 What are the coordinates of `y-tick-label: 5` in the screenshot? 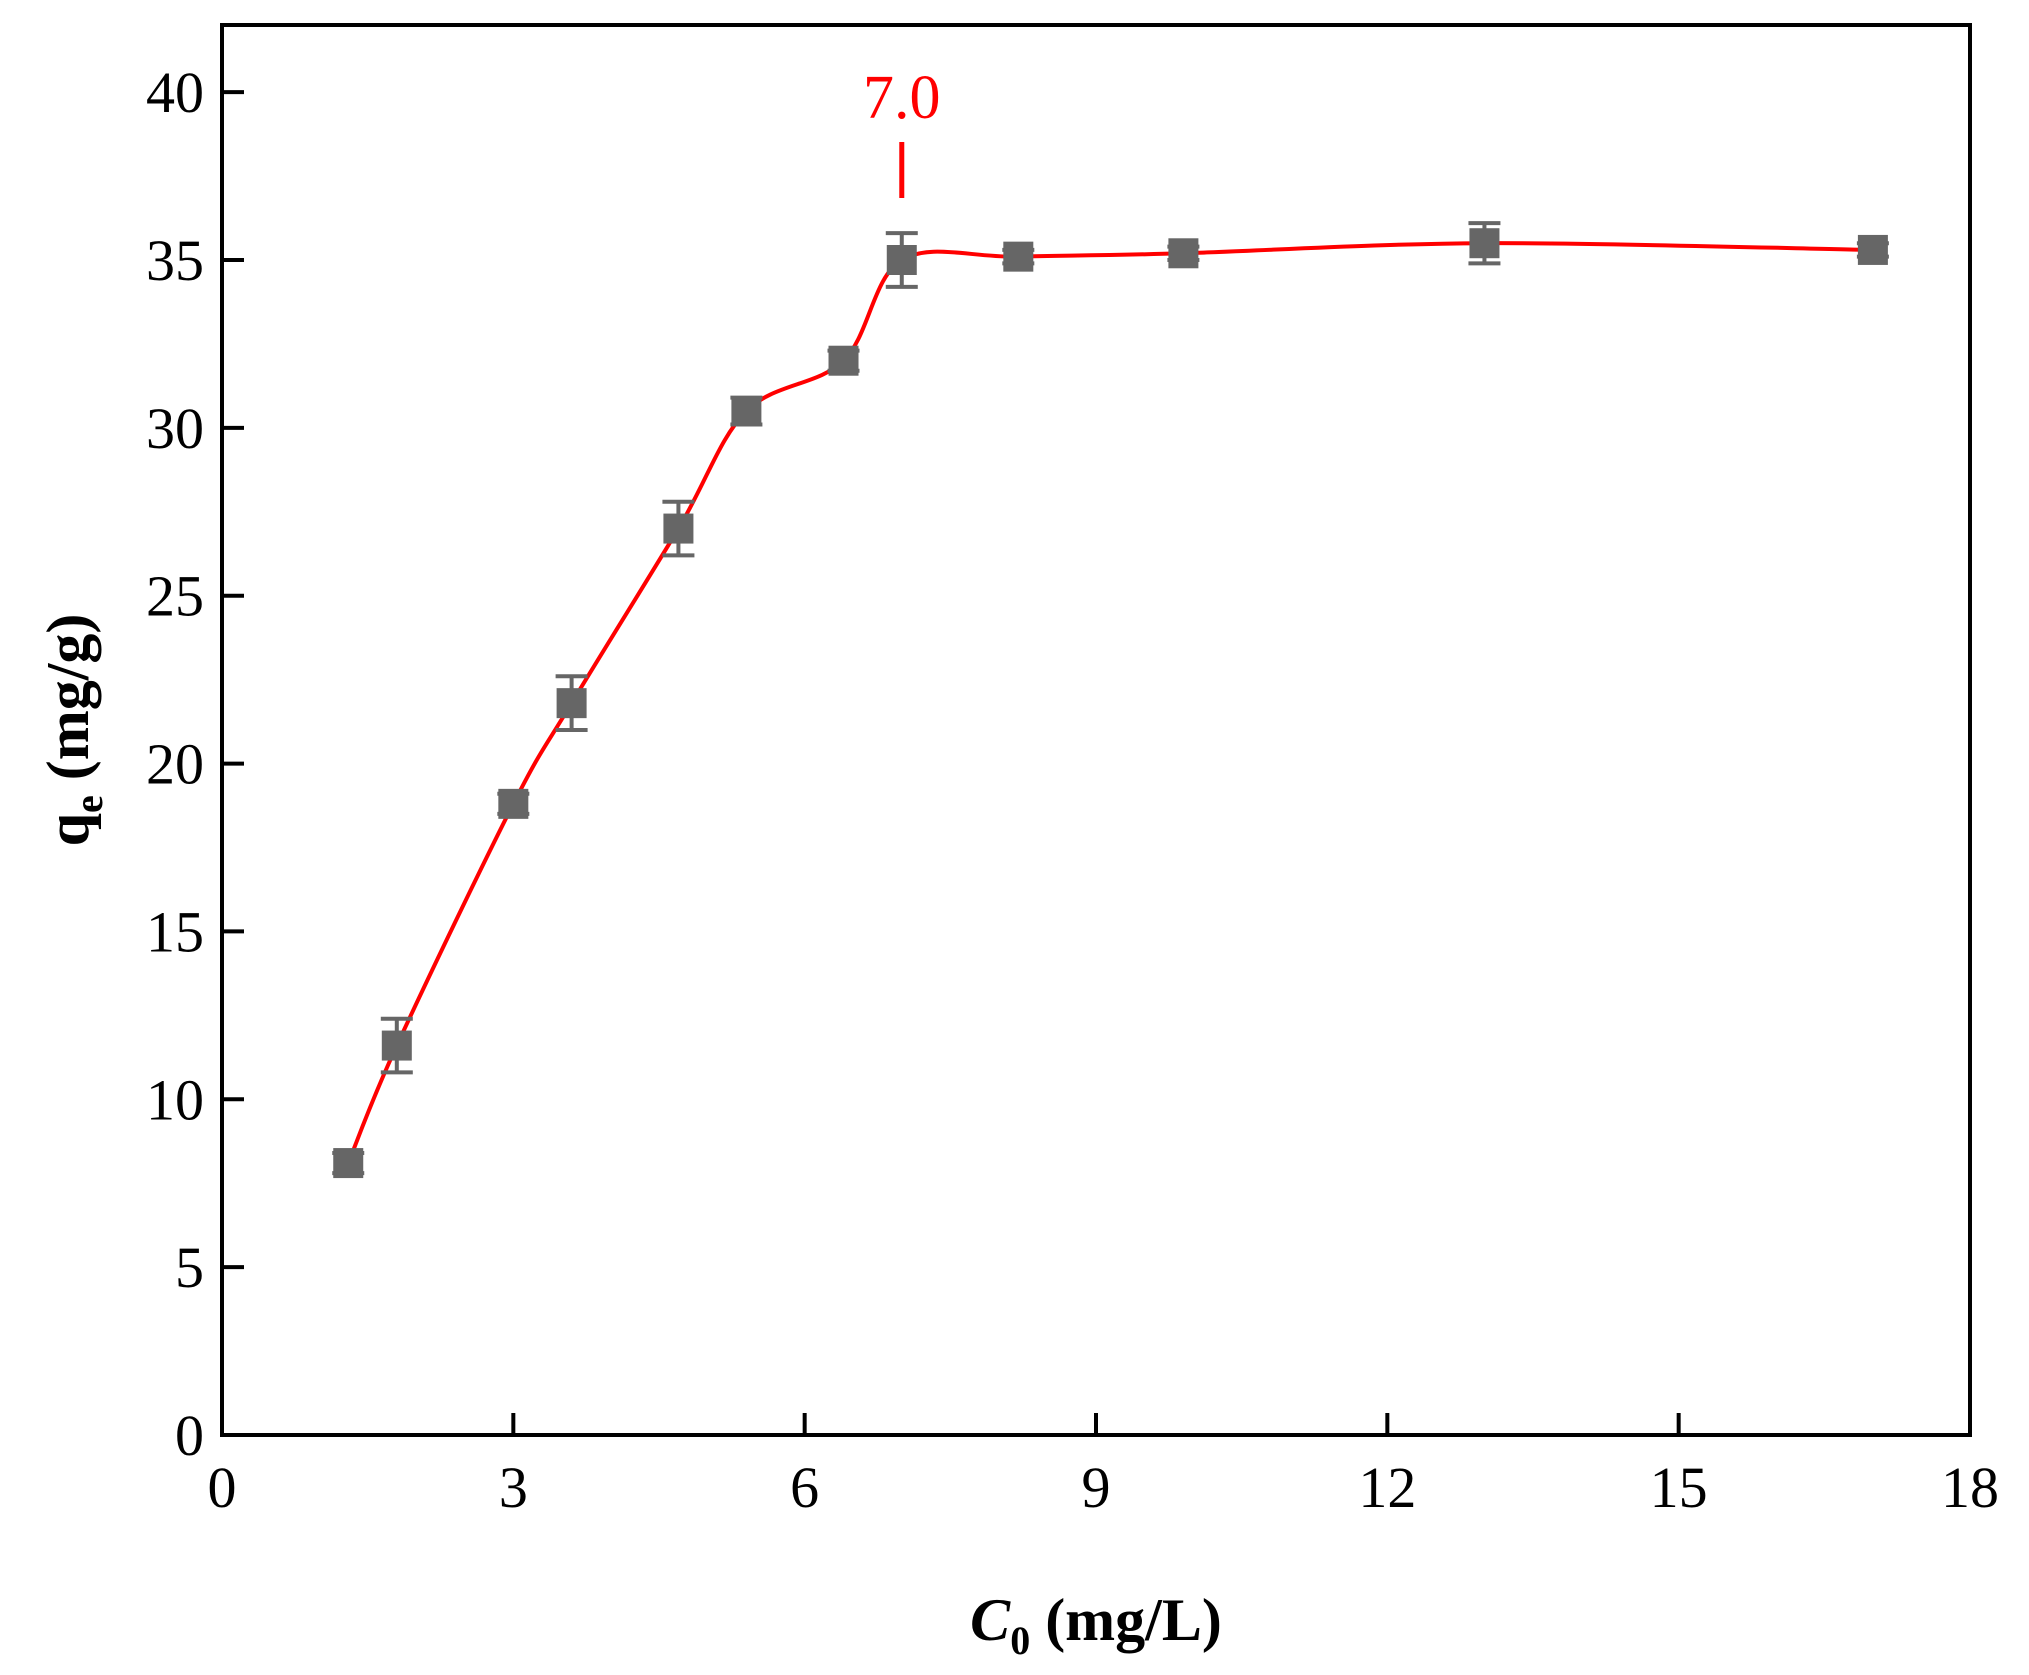 It's located at (189, 1267).